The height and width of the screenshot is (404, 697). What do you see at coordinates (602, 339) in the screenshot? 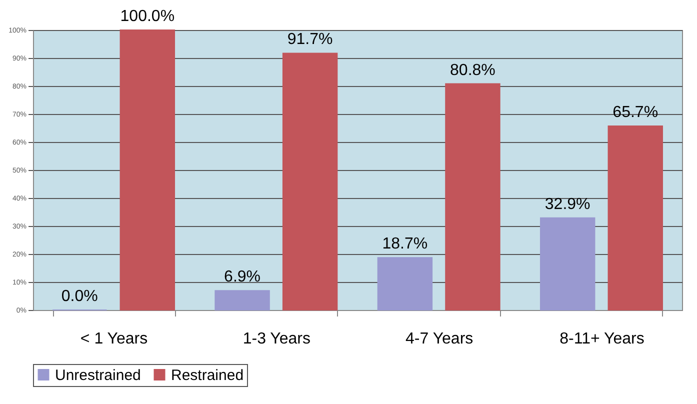
I see `x-tick-label: 8-11+ Years` at bounding box center [602, 339].